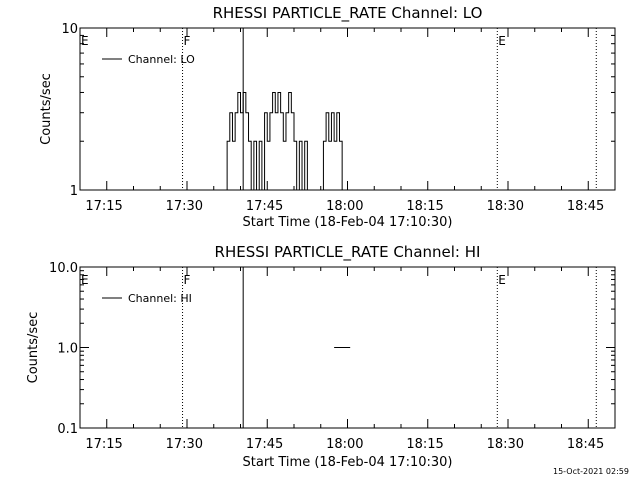  What do you see at coordinates (591, 471) in the screenshot?
I see `footer-stamp: 15-Oct-2021 02:59` at bounding box center [591, 471].